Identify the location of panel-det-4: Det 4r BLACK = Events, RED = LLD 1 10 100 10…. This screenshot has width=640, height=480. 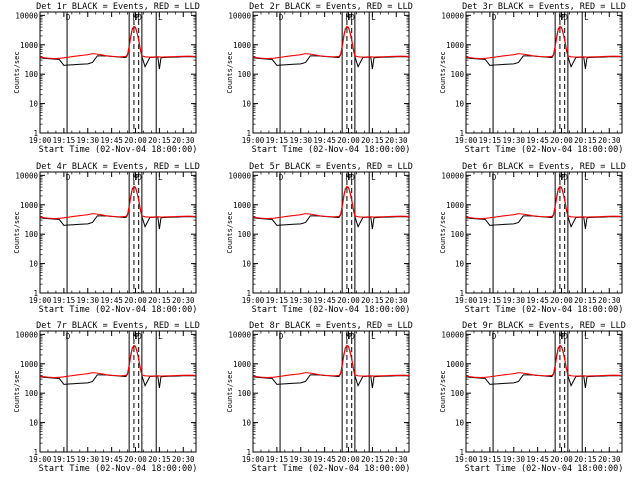
(106, 238).